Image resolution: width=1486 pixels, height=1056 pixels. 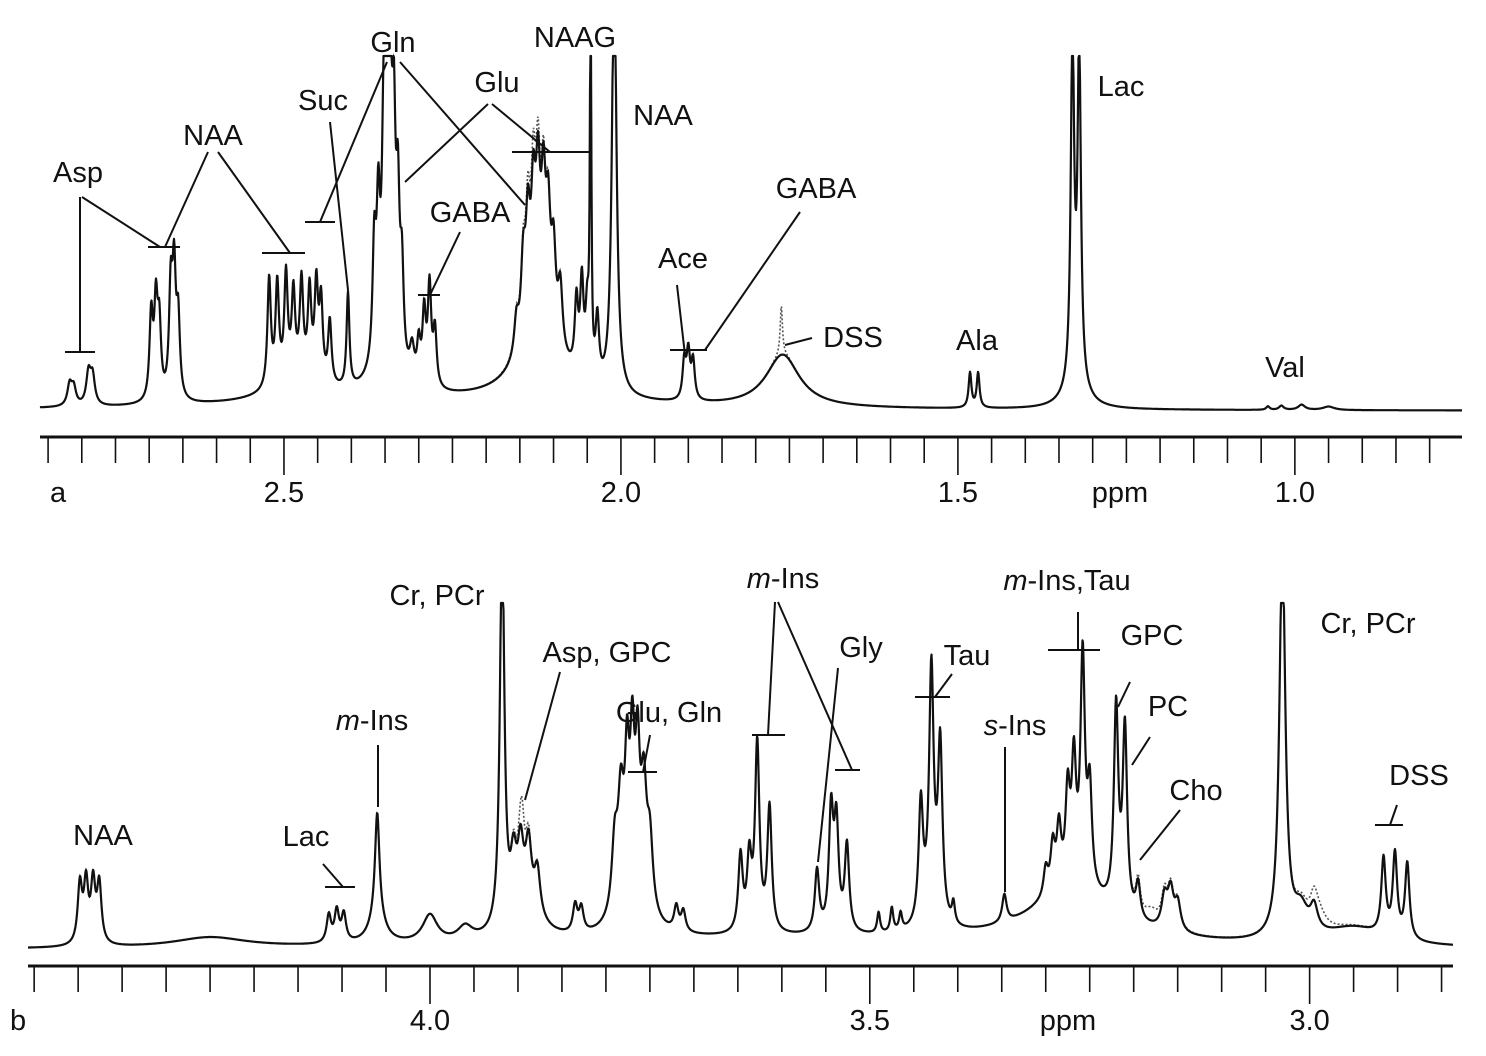 What do you see at coordinates (870, 1021) in the screenshot?
I see `x-tick-label: 3.5` at bounding box center [870, 1021].